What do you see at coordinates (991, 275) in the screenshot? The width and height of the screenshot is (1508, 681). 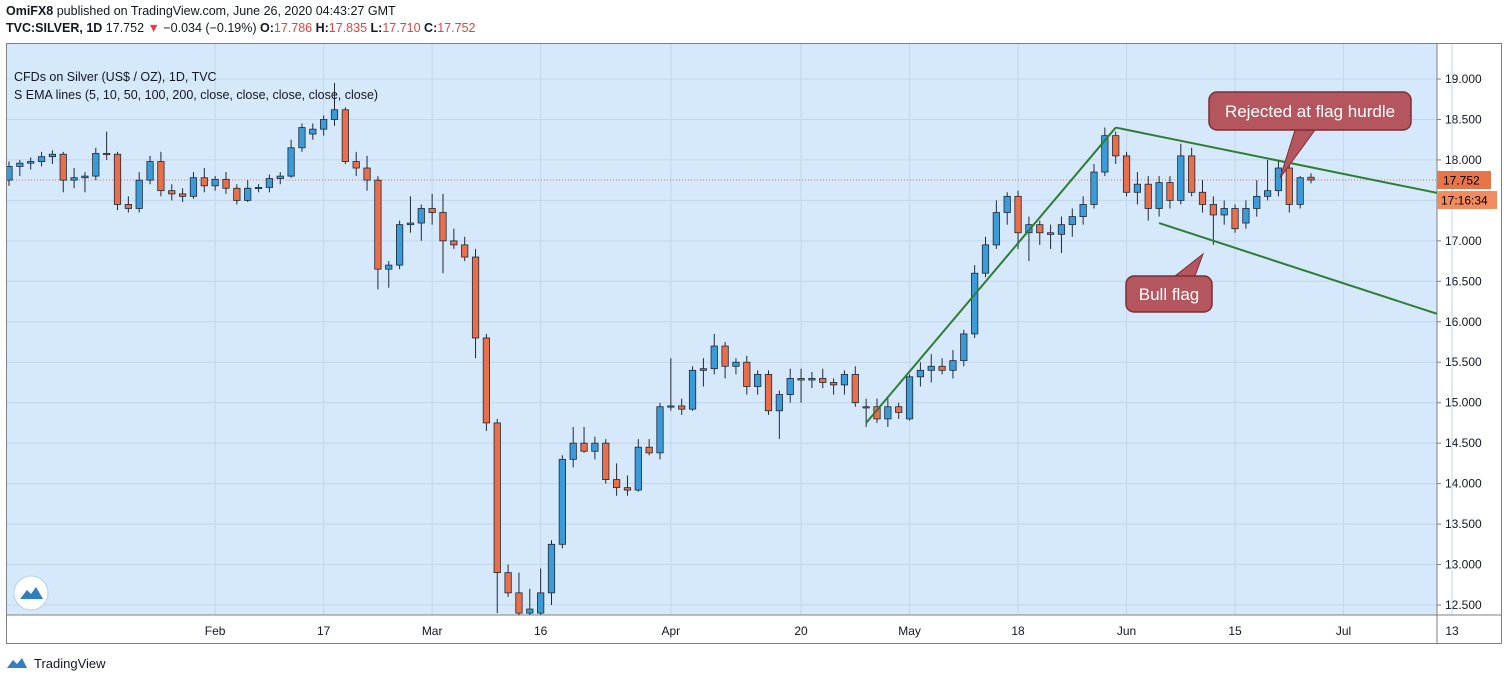 I see `trendline-rally` at bounding box center [991, 275].